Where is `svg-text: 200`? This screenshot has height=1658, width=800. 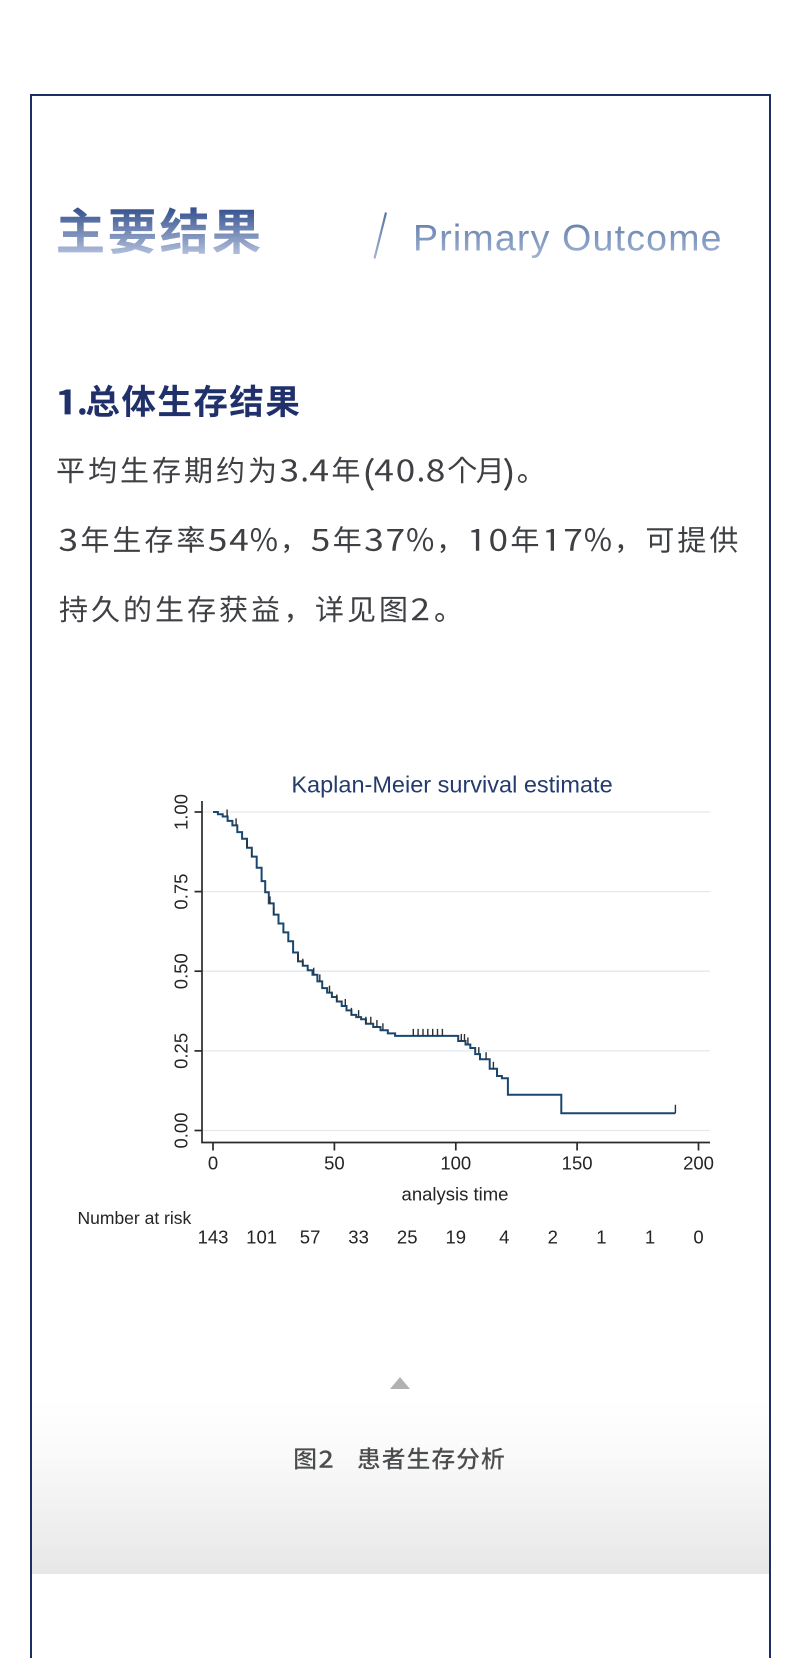
svg-text: 200 is located at coordinates (698, 1163).